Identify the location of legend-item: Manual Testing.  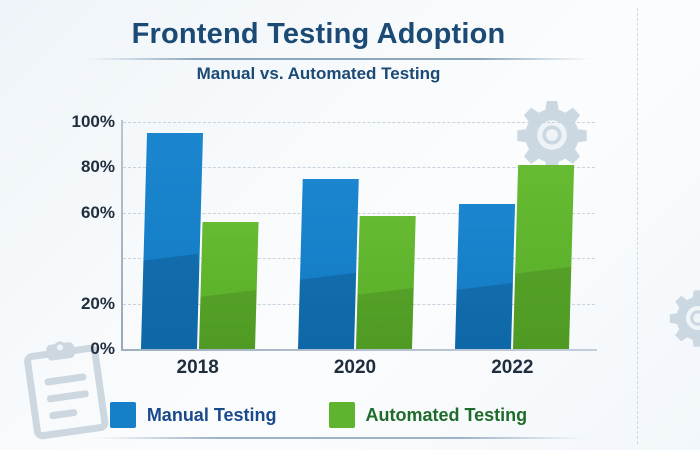
(193, 415).